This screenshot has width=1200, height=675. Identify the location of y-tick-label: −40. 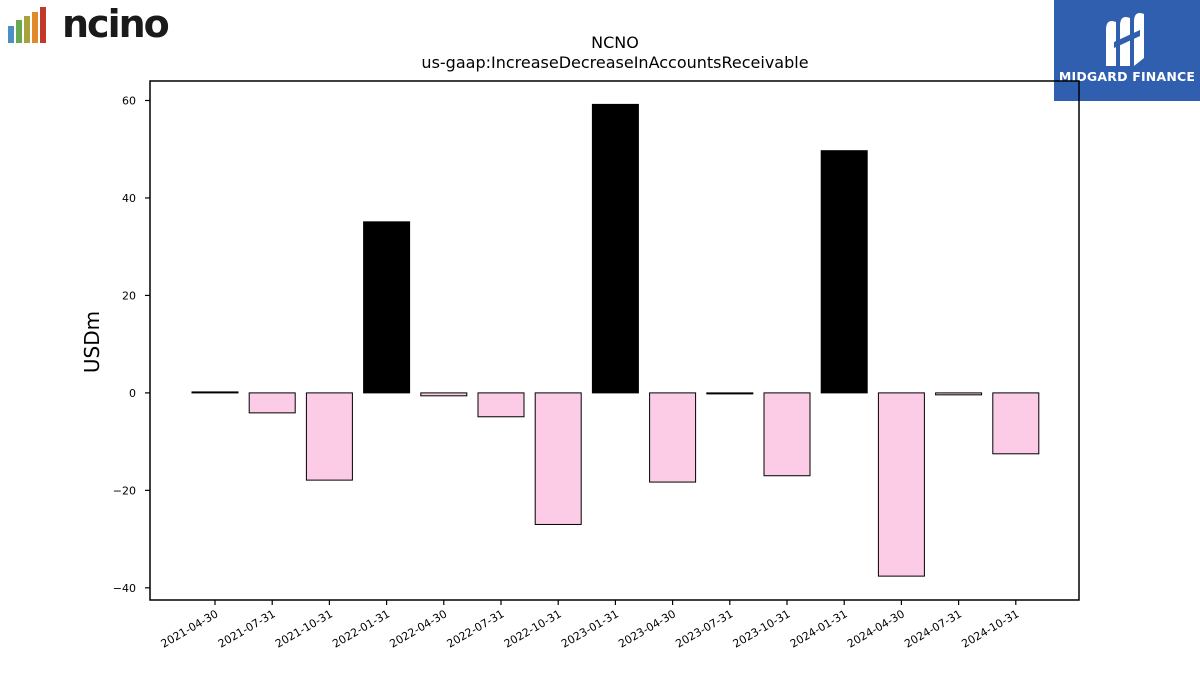
(124, 588).